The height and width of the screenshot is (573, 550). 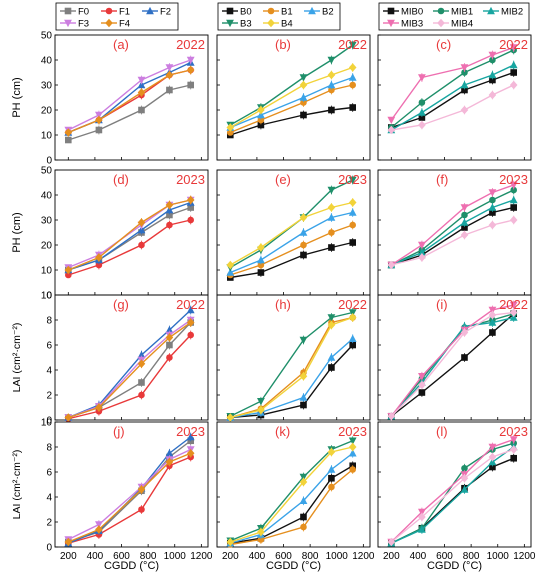 What do you see at coordinates (49, 523) in the screenshot?
I see `y-tick-label: 2` at bounding box center [49, 523].